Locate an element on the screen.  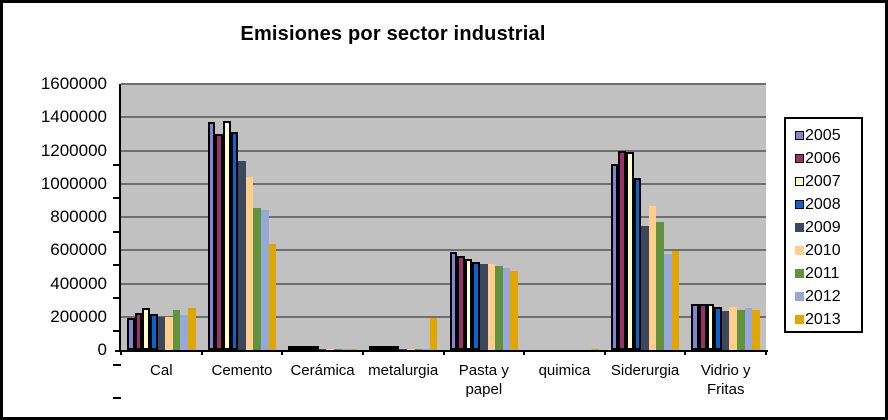
bar-2010-metalurgia is located at coordinates (410, 349).